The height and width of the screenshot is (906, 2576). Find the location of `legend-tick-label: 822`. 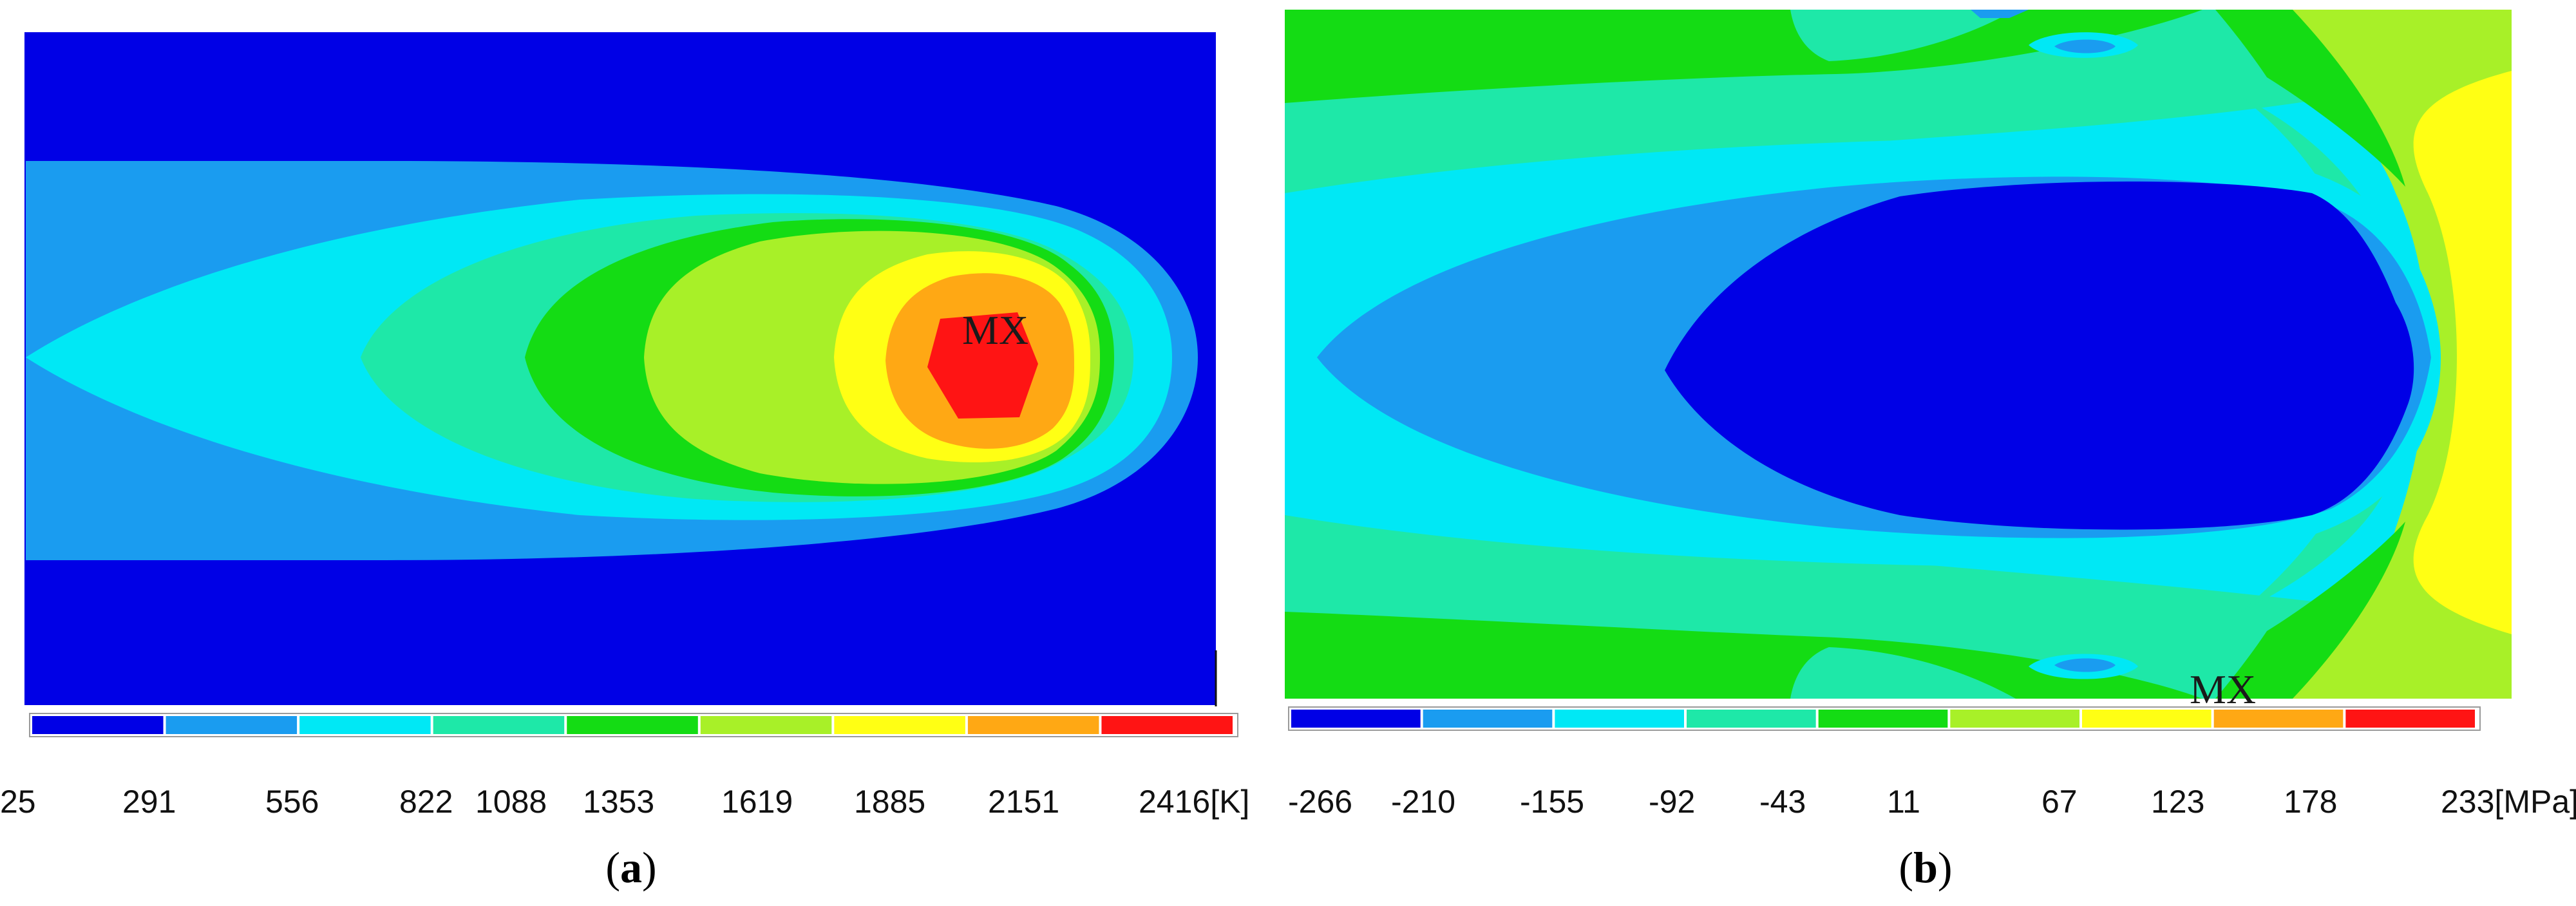

legend-tick-label: 822 is located at coordinates (426, 802).